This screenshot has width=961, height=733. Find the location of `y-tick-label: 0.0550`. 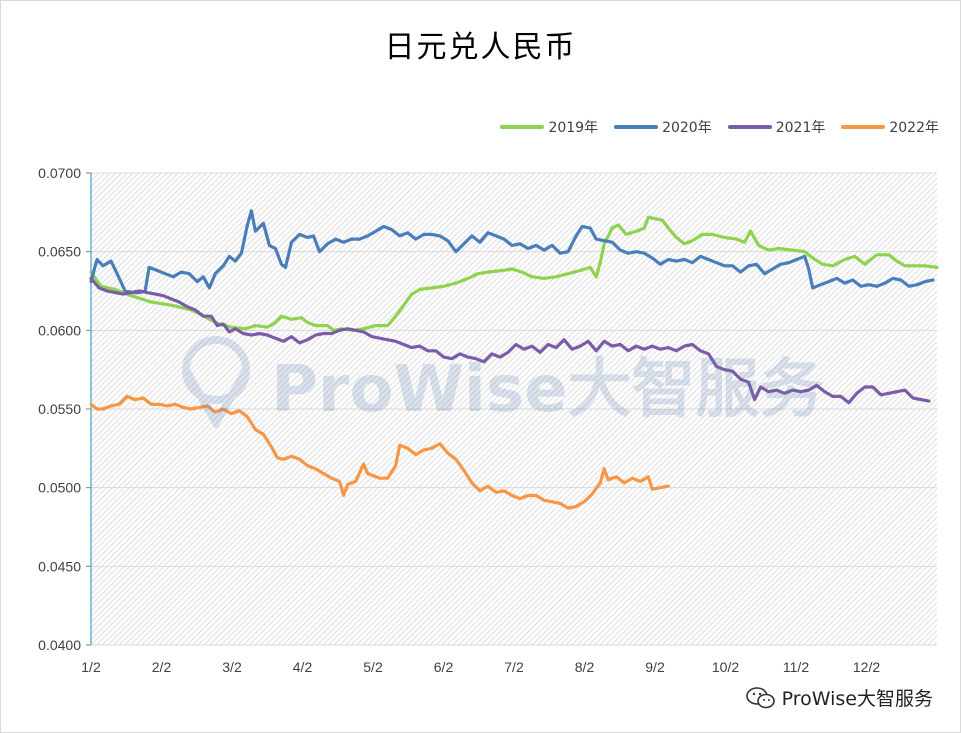

y-tick-label: 0.0550 is located at coordinates (59, 409).